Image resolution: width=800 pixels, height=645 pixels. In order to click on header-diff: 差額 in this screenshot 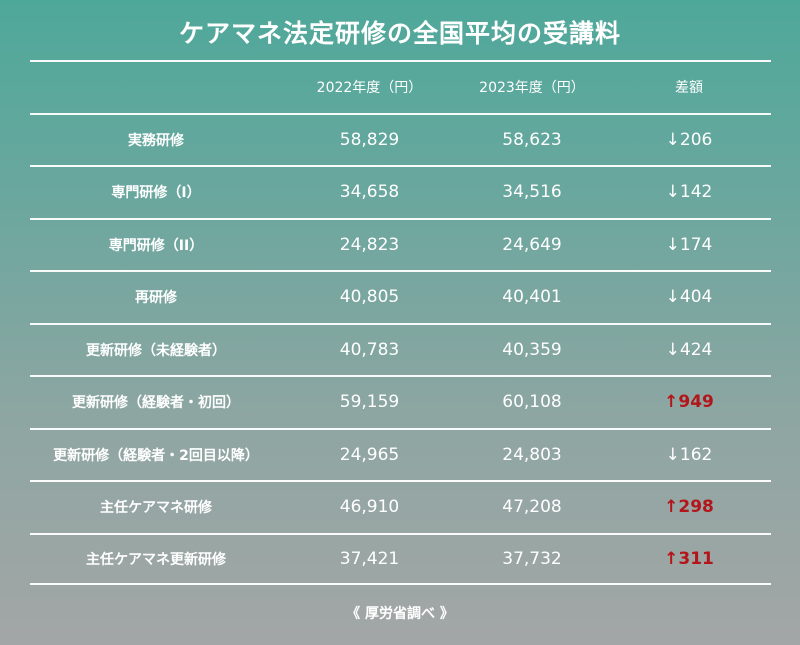, I will do `click(689, 88)`.